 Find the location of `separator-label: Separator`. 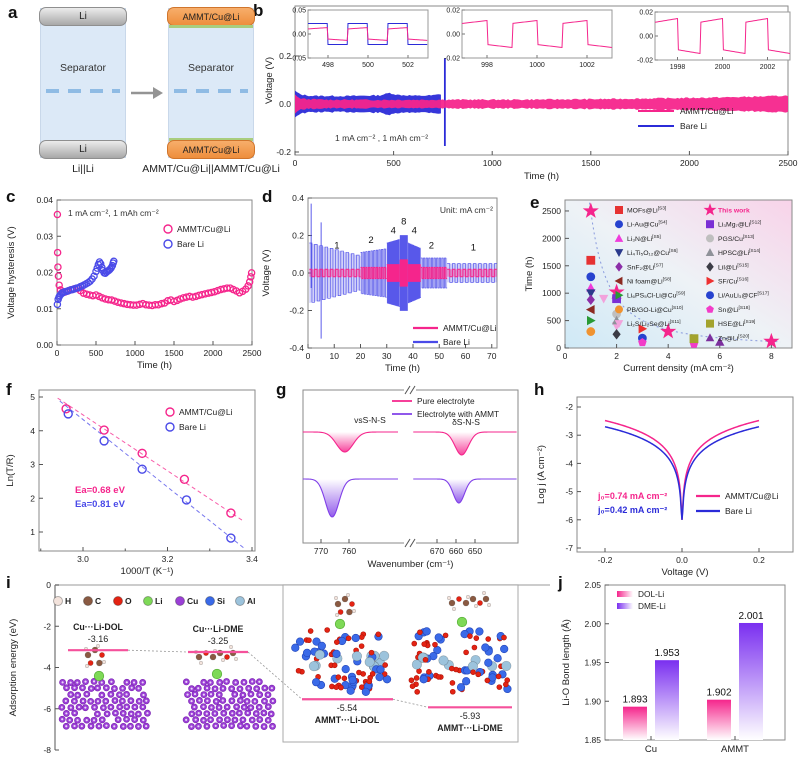

separator-label: Separator is located at coordinates (211, 68).